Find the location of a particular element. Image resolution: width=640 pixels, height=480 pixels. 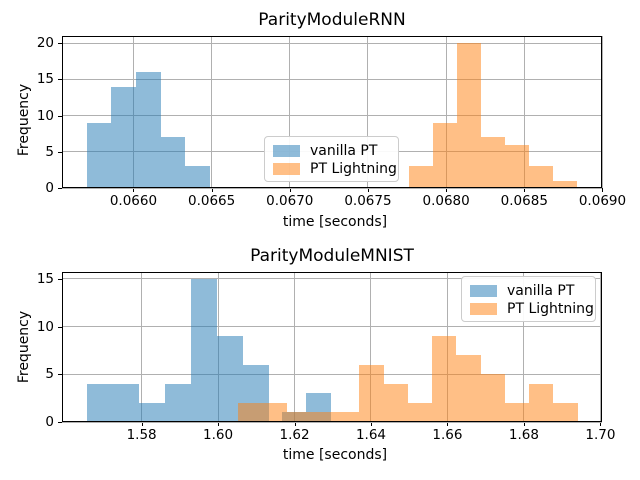

y-tick-label: 20 is located at coordinates (45, 43).